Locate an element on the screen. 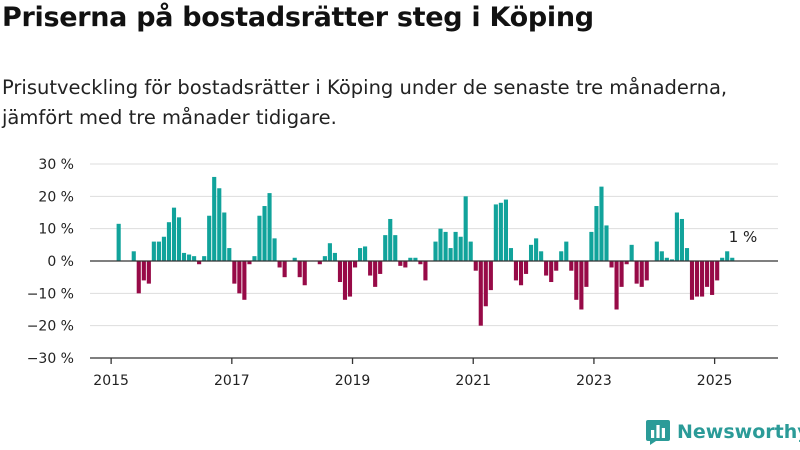 The height and width of the screenshot is (450, 800). x-tick-label: 2017 is located at coordinates (232, 381).